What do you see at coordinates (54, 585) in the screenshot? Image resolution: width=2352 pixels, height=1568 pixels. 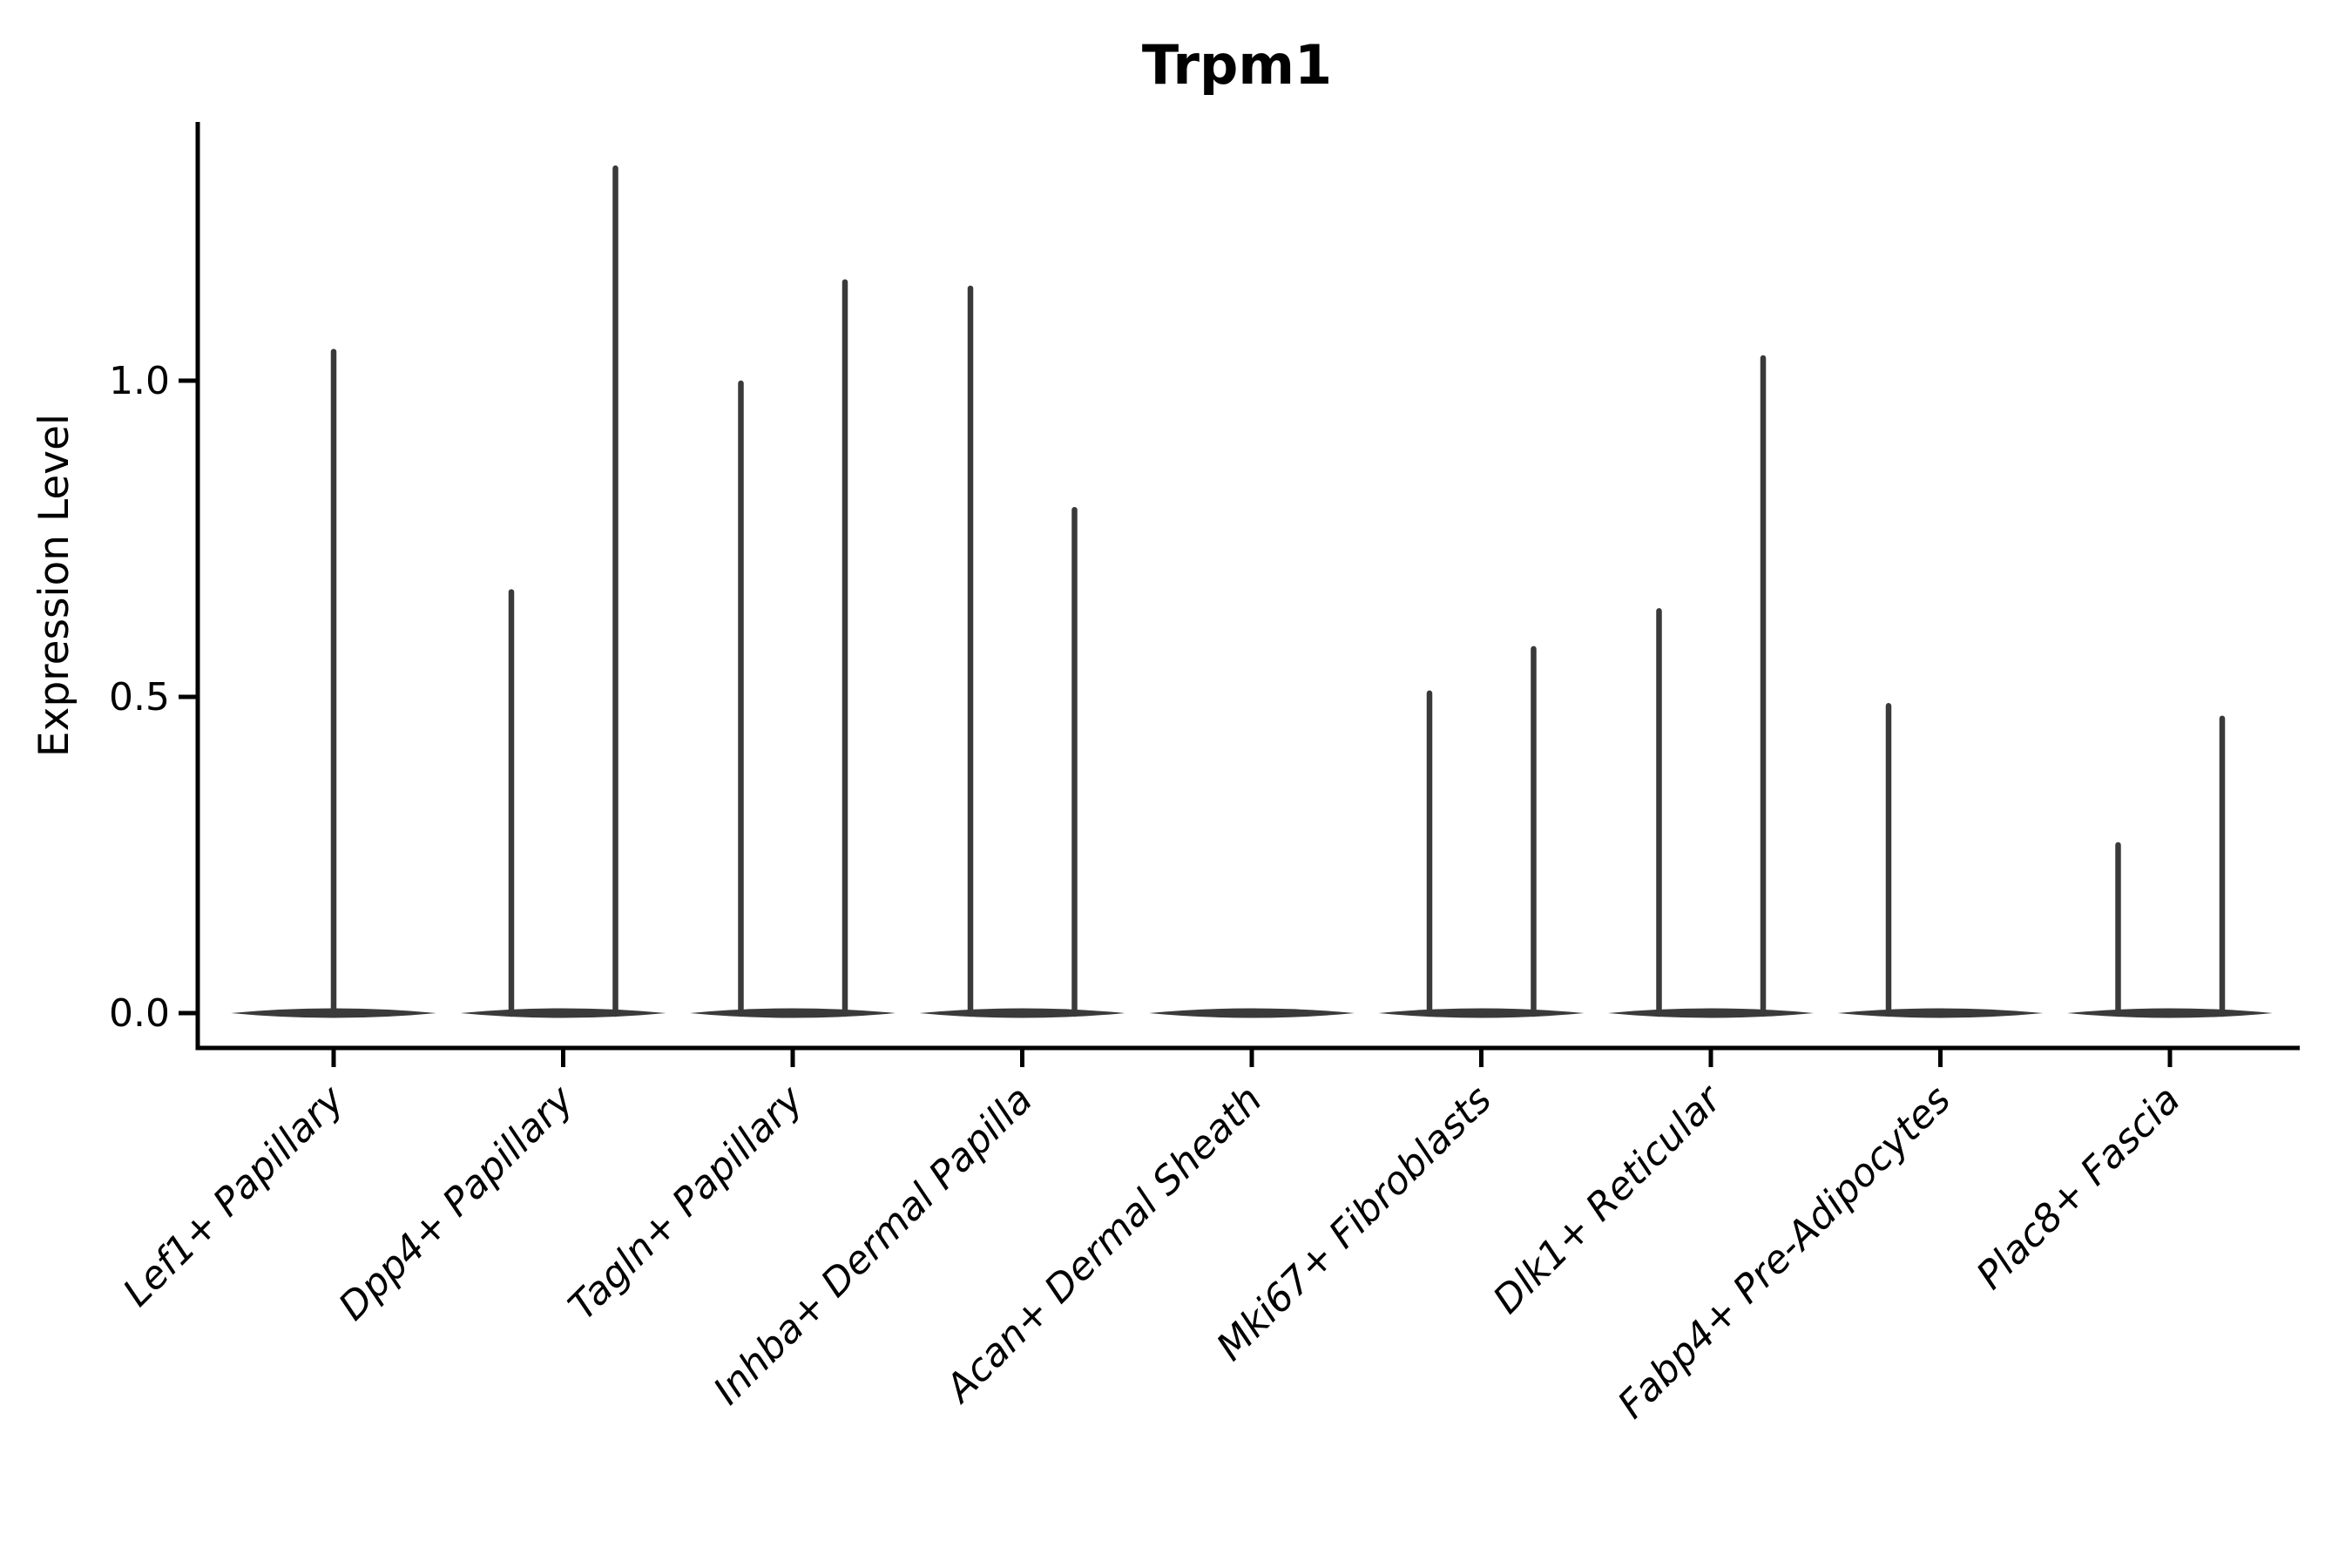 I see `y-axis-label: Expression Level` at bounding box center [54, 585].